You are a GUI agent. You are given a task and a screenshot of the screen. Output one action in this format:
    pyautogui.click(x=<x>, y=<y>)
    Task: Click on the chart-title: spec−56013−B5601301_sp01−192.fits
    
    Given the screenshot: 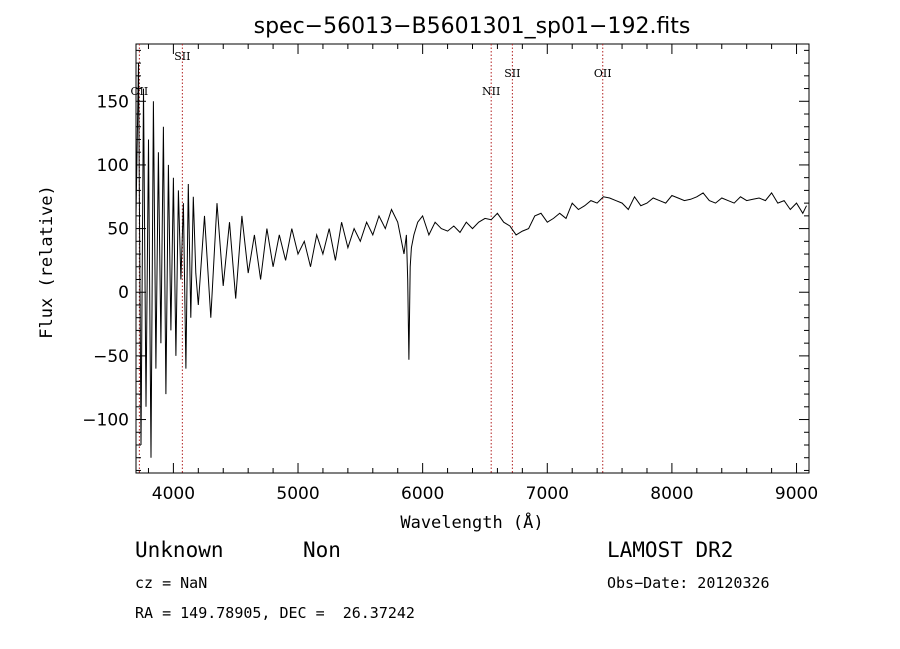 What is the action you would take?
    pyautogui.click(x=472, y=26)
    